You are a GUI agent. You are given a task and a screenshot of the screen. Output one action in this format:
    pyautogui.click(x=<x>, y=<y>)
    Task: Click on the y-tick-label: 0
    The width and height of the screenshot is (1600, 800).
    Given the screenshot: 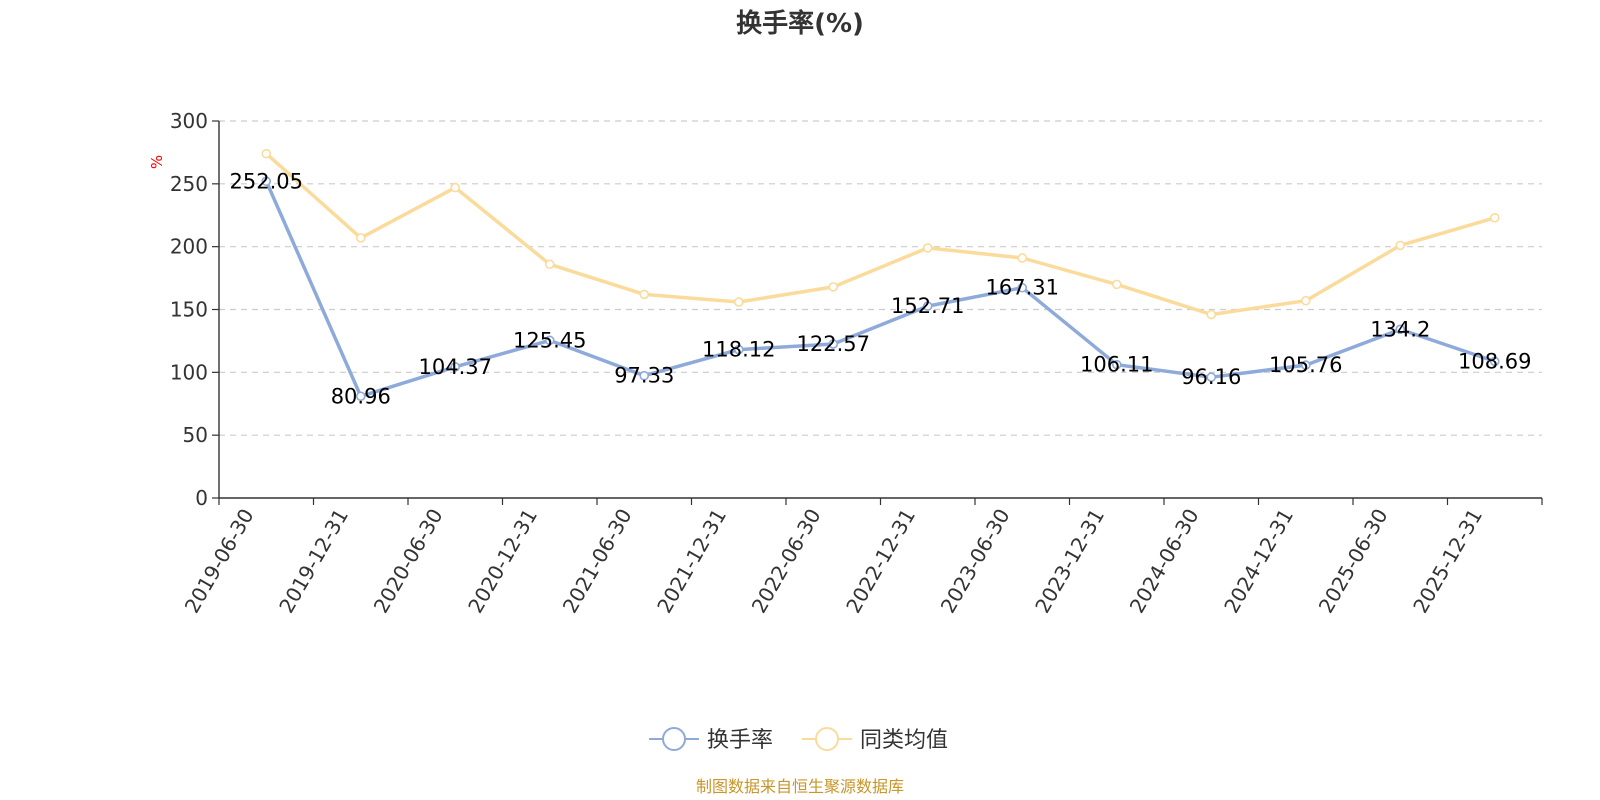 What is the action you would take?
    pyautogui.click(x=201, y=498)
    